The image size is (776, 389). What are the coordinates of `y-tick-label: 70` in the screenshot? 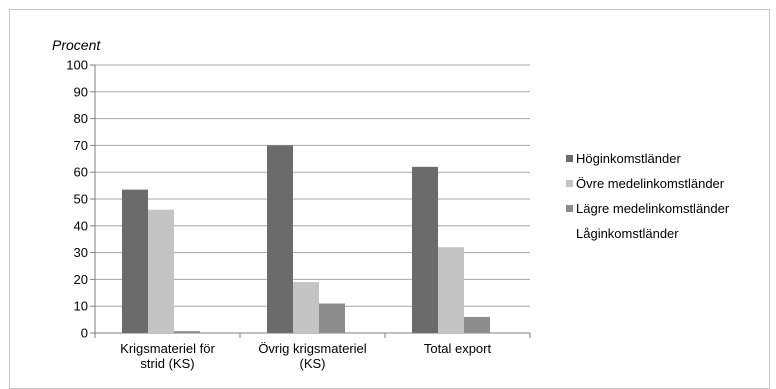 It's located at (81, 145).